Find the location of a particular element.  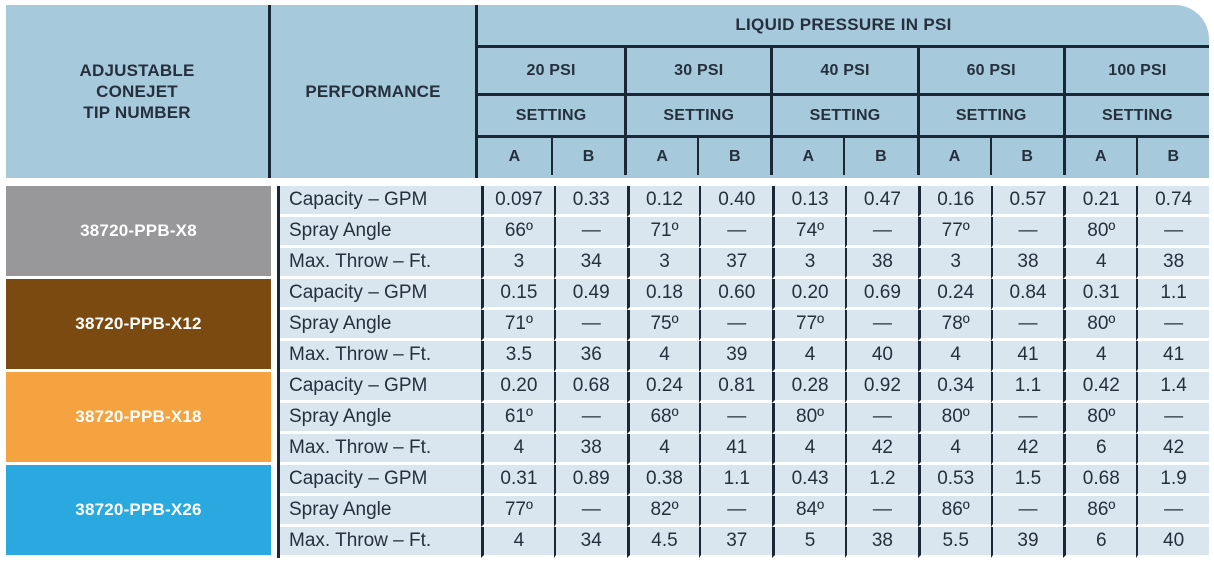

value-cell: 0.20 is located at coordinates (517, 387).